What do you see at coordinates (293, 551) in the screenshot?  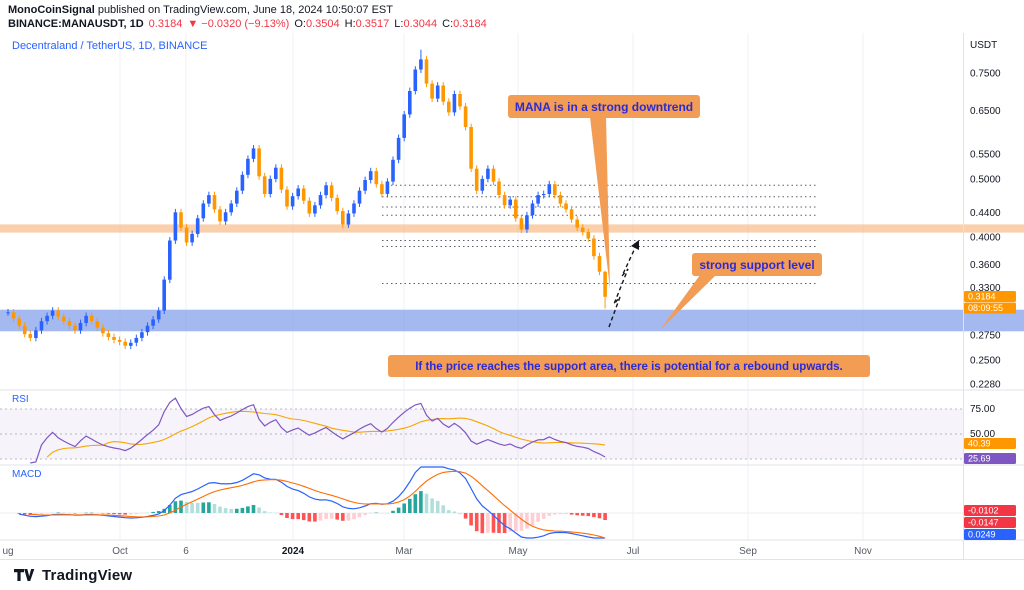 I see `svg-text: 2024` at bounding box center [293, 551].